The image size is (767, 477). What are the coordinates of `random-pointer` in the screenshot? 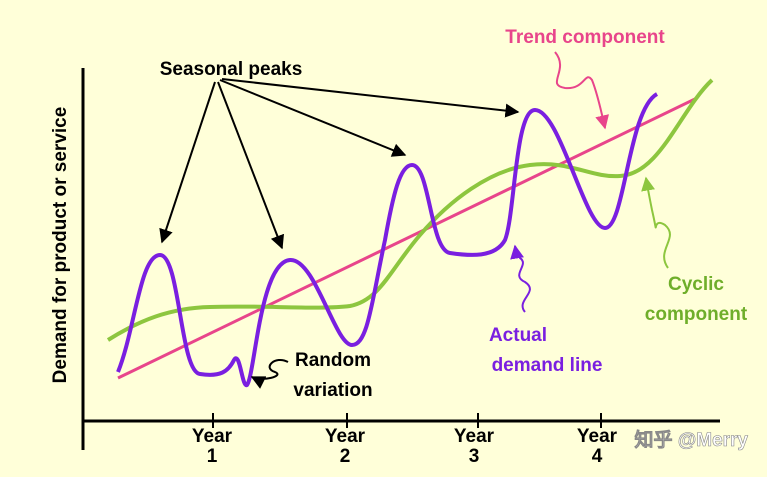 It's located at (269, 374).